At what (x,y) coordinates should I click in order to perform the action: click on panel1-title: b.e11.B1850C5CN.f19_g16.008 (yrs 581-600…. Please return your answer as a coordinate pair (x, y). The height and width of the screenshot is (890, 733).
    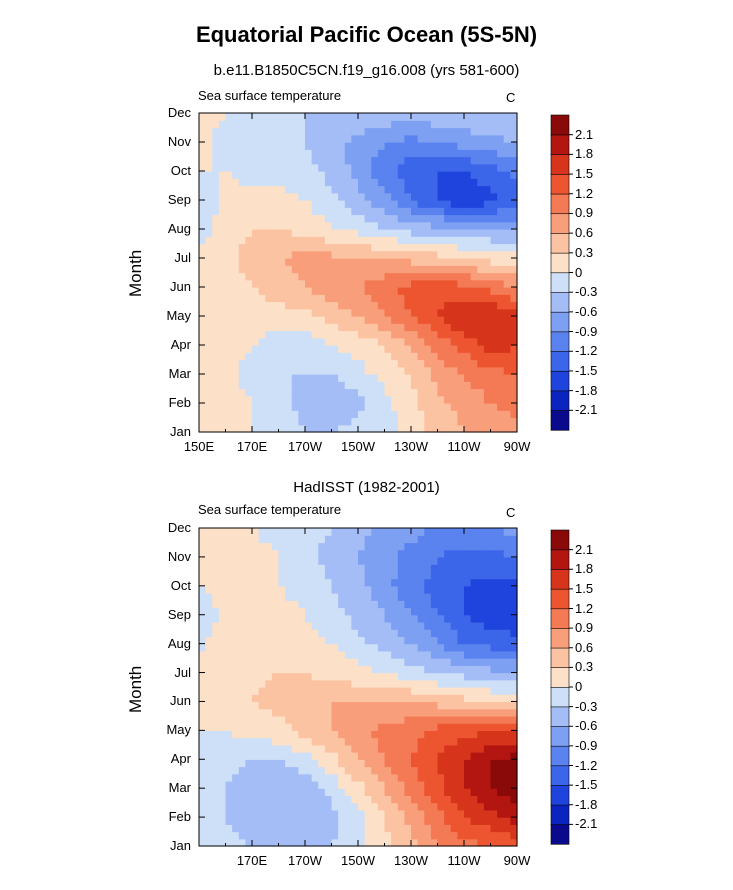
    Looking at the image, I should click on (366, 70).